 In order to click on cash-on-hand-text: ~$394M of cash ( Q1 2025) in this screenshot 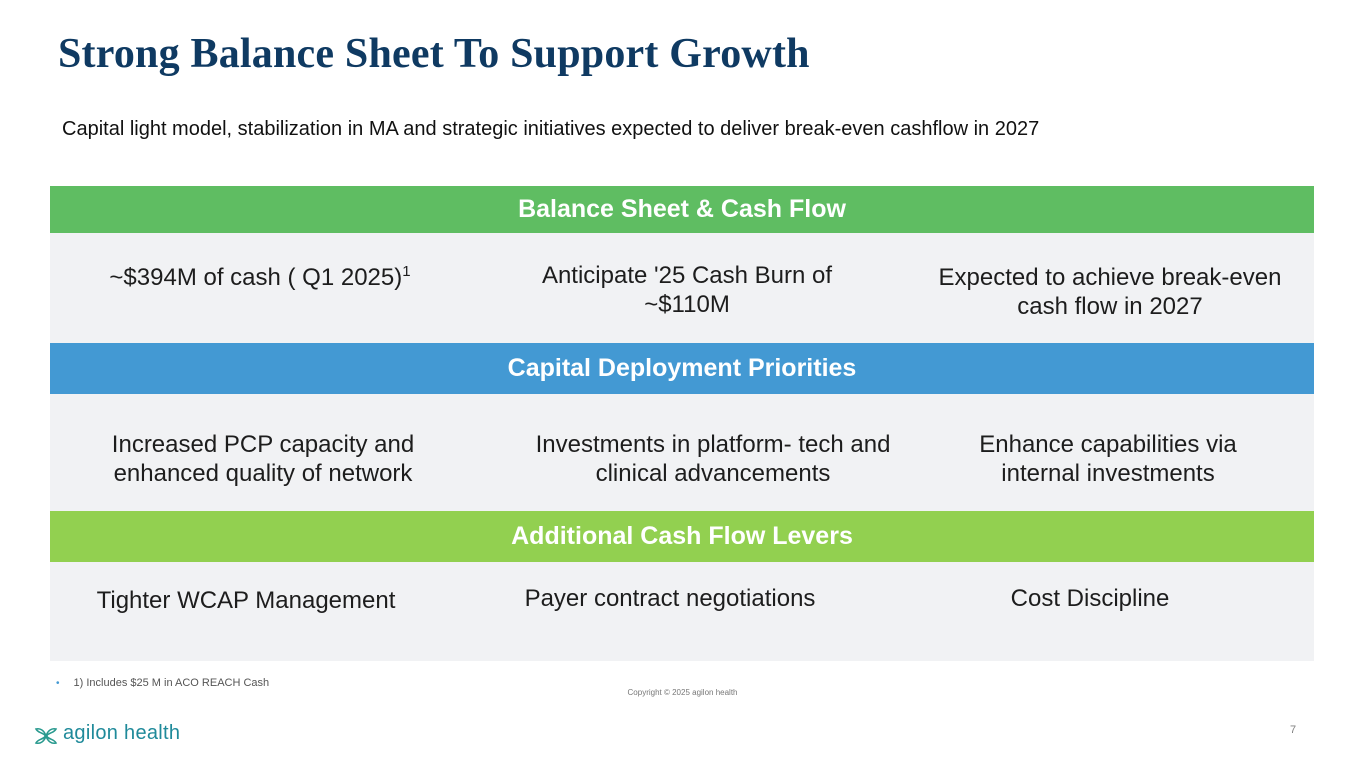, I will do `click(256, 277)`.